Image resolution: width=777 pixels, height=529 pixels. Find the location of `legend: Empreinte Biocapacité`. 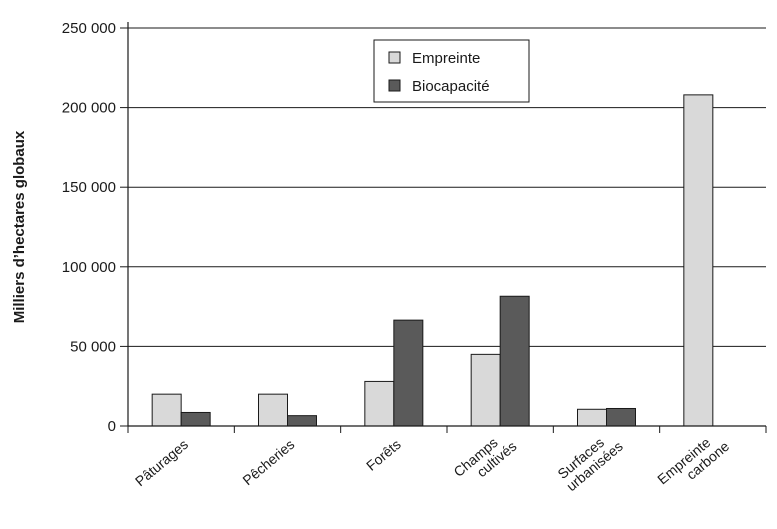

legend: Empreinte Biocapacité is located at coordinates (451, 71).